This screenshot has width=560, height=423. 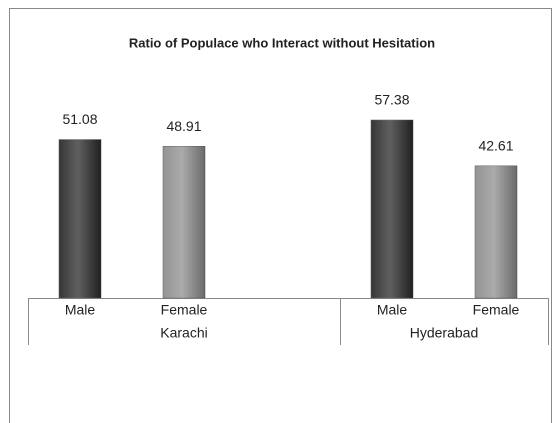 What do you see at coordinates (391, 100) in the screenshot?
I see `data-label: 57.38` at bounding box center [391, 100].